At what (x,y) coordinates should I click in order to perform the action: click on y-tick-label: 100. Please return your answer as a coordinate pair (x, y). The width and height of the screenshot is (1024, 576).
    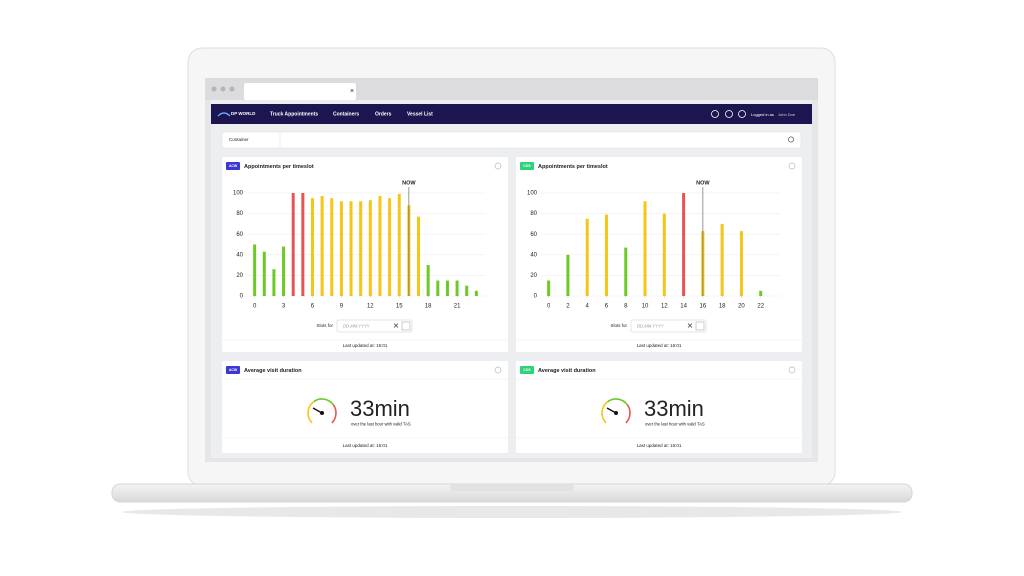
    Looking at the image, I should click on (238, 194).